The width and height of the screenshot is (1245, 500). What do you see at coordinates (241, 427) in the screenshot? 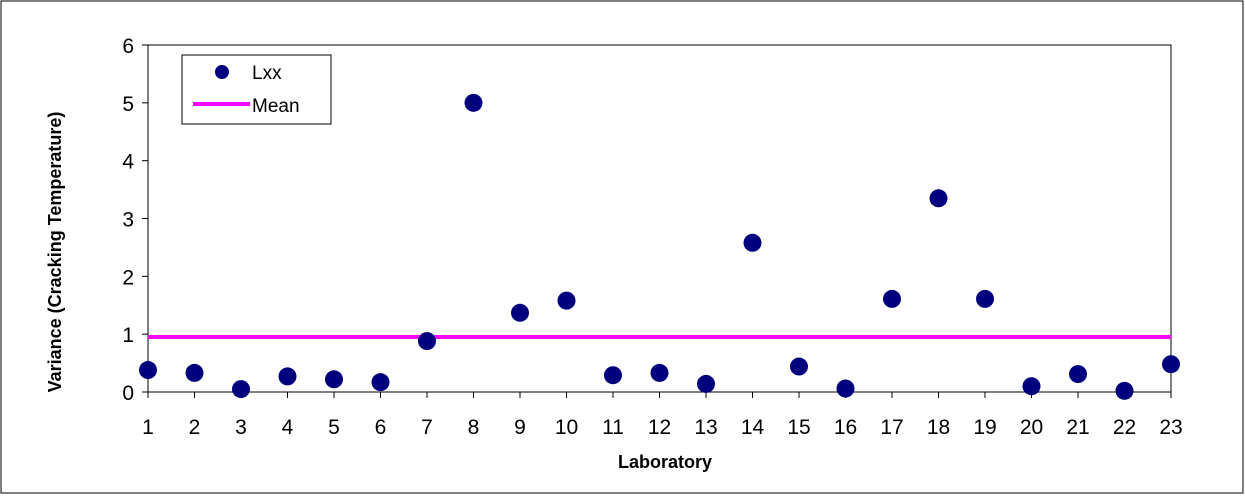
I see `x-tick-label: 3` at bounding box center [241, 427].